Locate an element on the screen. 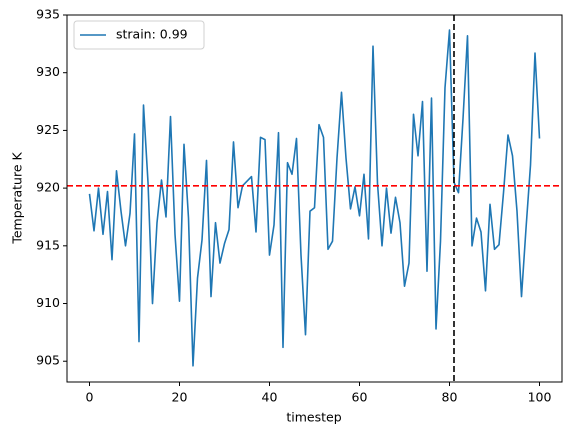 The image size is (572, 440). x-axis-label: timestep is located at coordinates (313, 417).